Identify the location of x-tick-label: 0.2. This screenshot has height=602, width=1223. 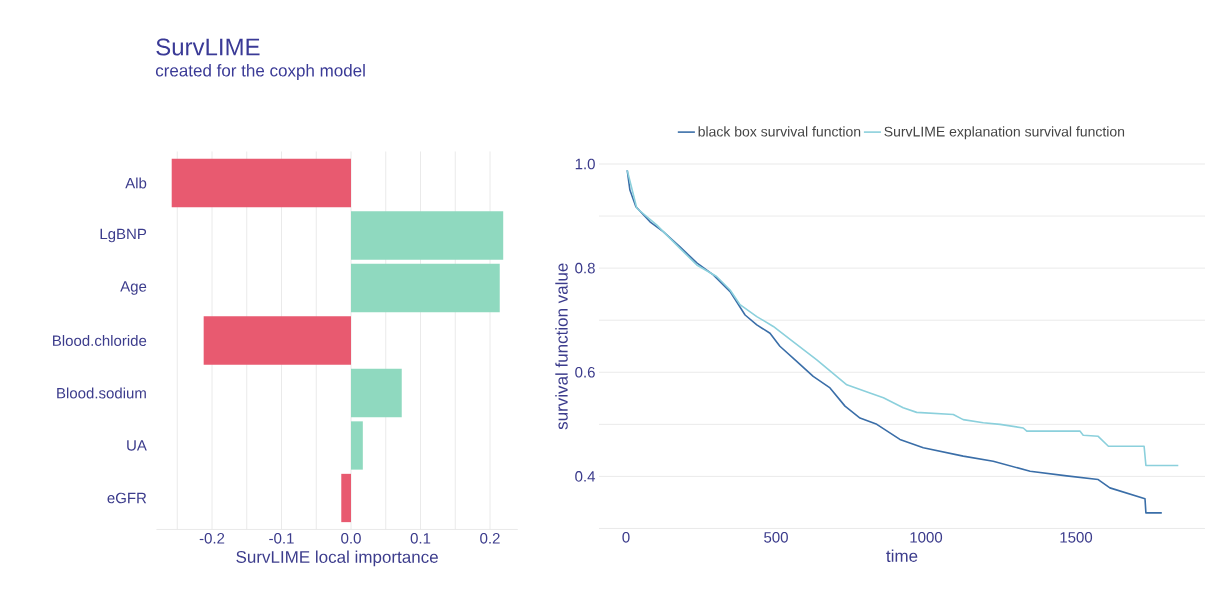
(490, 538).